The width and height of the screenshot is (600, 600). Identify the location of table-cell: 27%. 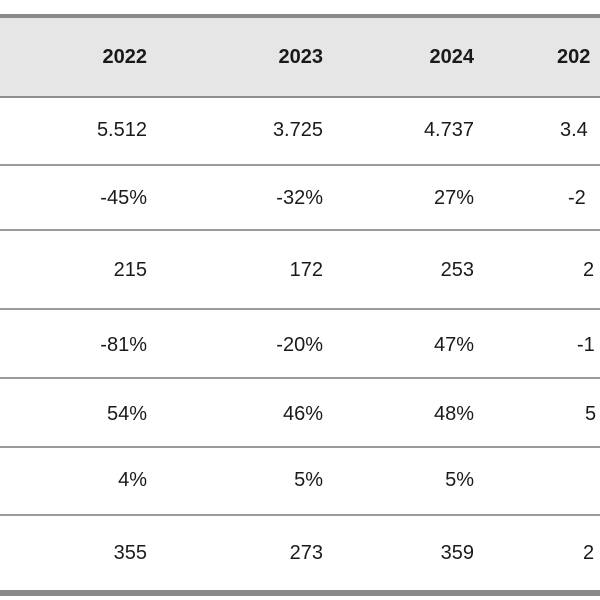
(453, 198).